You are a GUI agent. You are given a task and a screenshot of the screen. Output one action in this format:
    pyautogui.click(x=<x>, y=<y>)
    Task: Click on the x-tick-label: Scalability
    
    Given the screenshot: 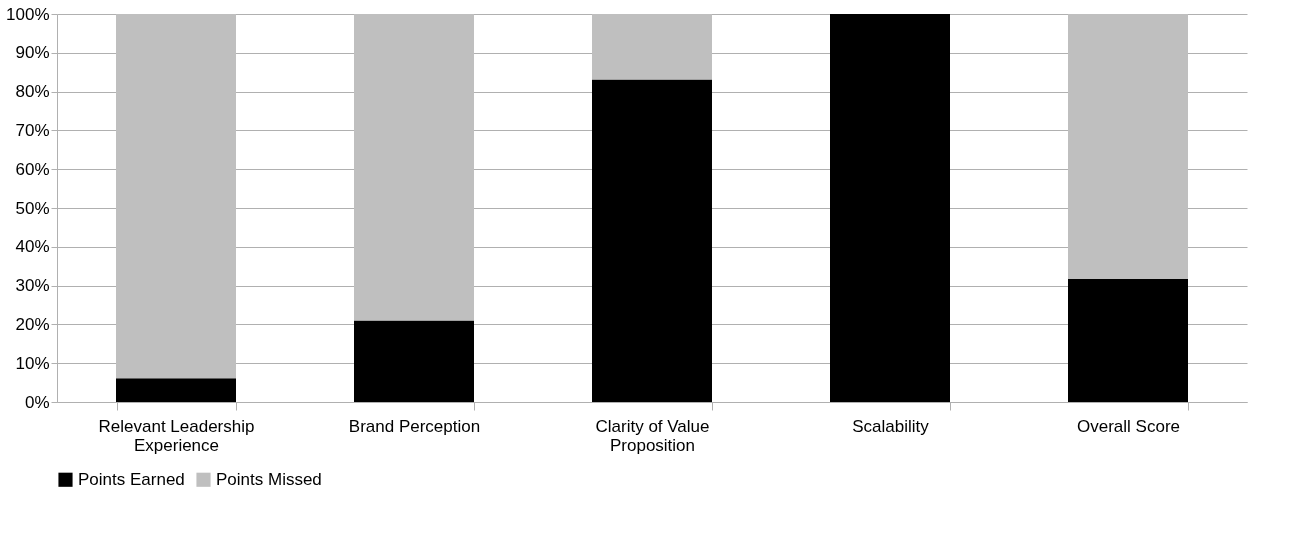 What is the action you would take?
    pyautogui.click(x=891, y=426)
    